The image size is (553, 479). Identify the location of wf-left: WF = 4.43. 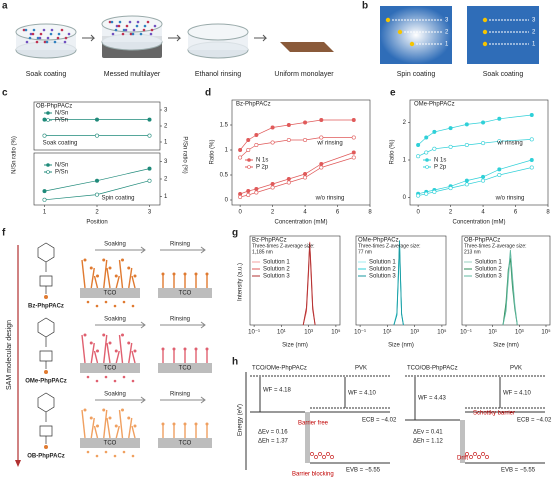
(432, 399).